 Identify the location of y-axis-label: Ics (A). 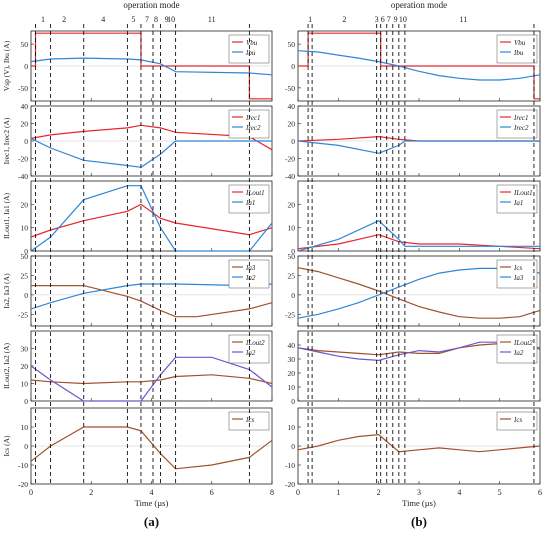
(6, 446).